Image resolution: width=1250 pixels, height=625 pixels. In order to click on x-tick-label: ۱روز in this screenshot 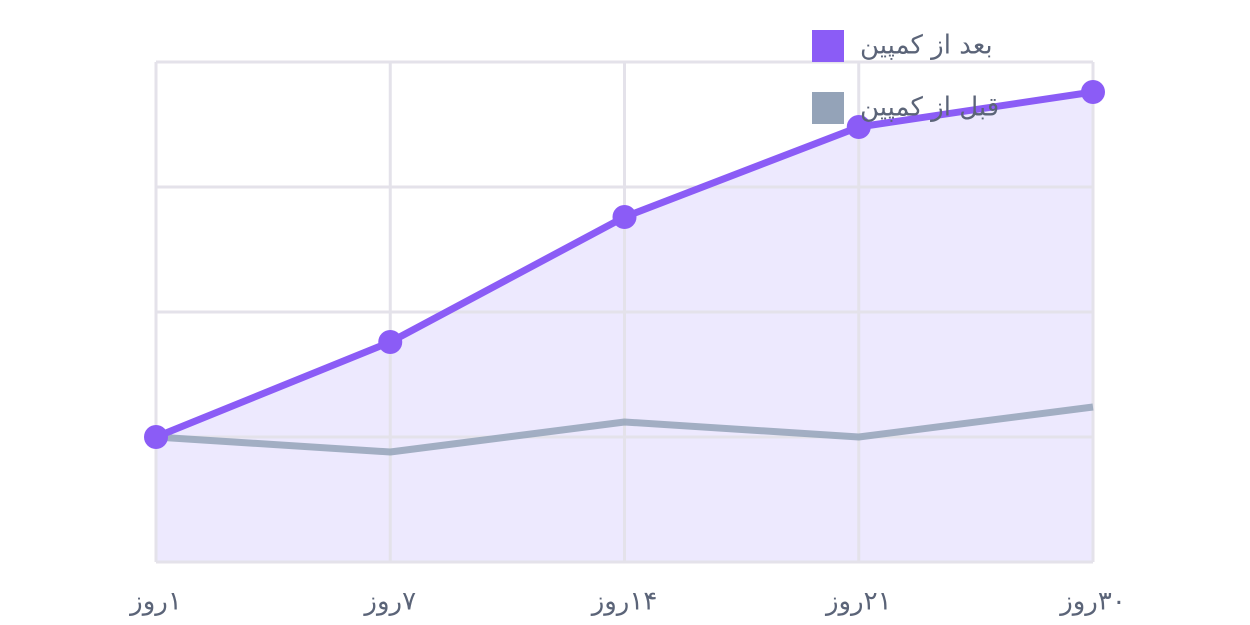, I will do `click(155, 602)`.